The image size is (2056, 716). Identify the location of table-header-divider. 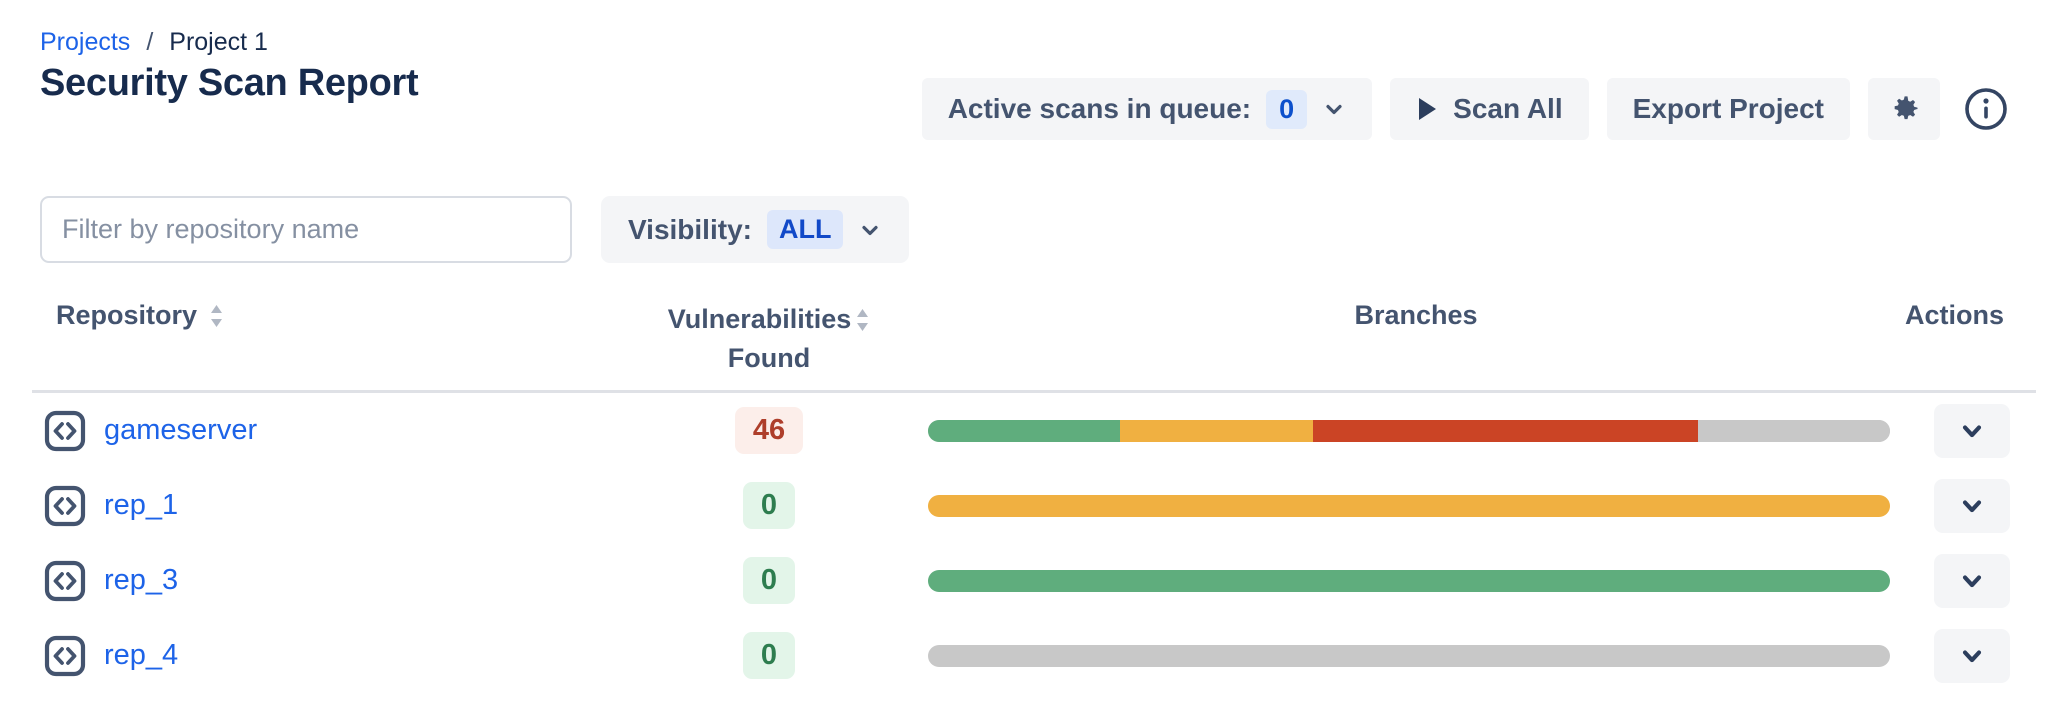
(1034, 391).